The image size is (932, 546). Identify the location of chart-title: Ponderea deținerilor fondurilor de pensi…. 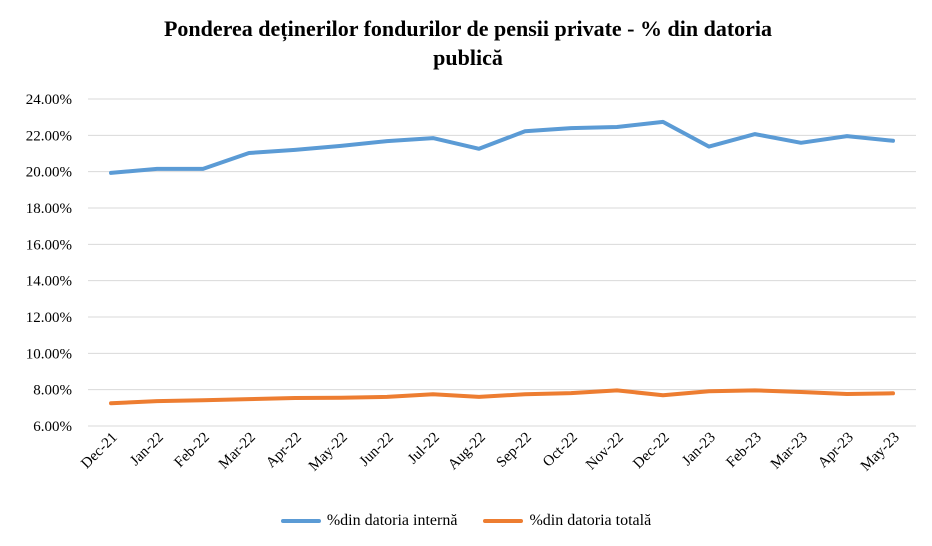
(466, 43).